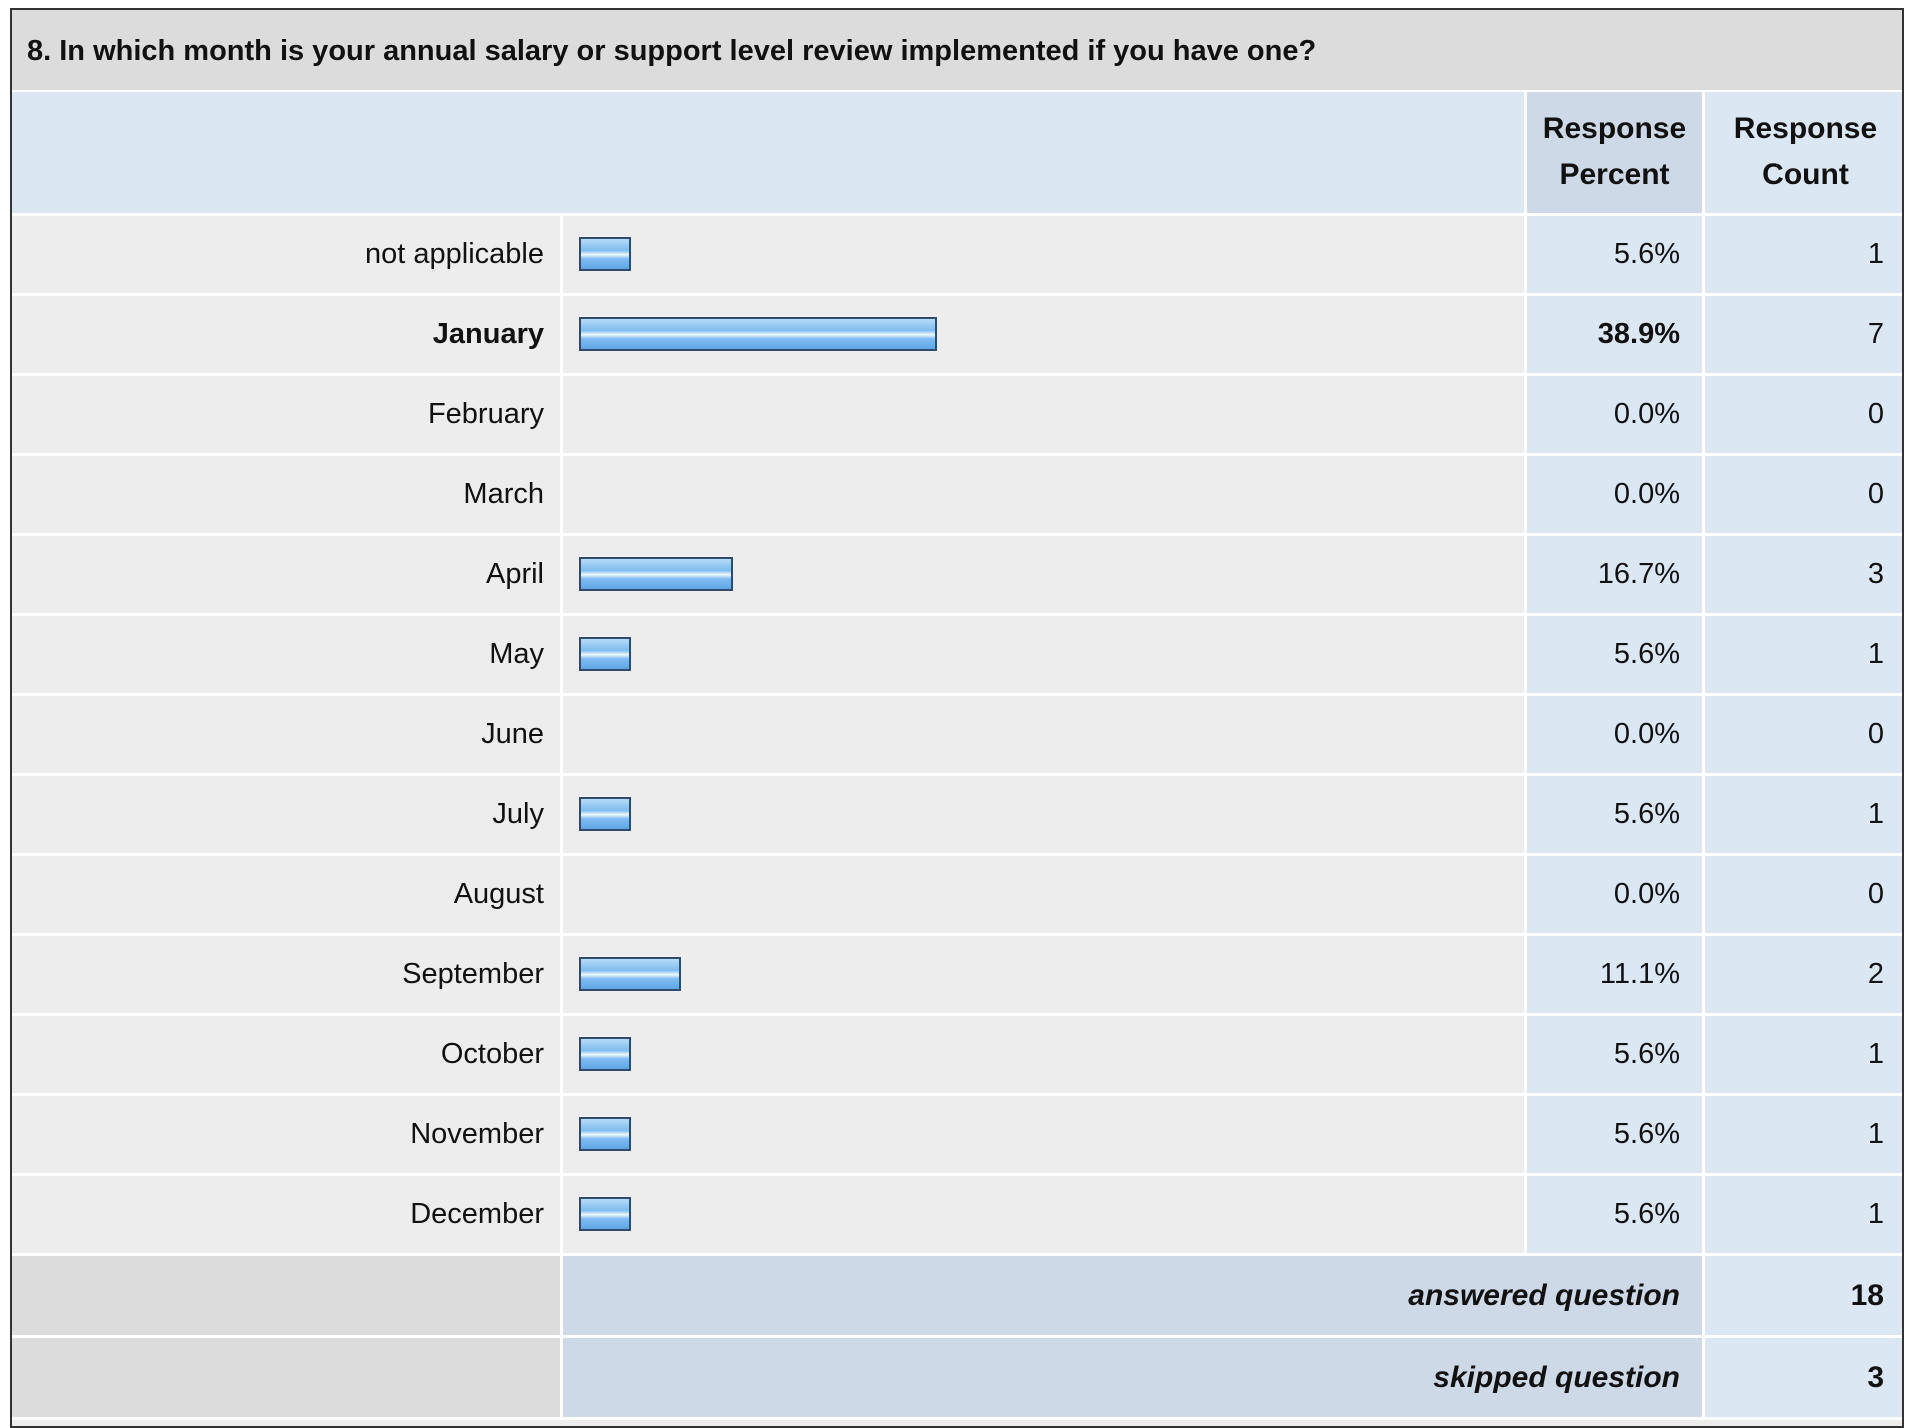 The width and height of the screenshot is (1907, 1428). I want to click on answer-label: April, so click(286, 574).